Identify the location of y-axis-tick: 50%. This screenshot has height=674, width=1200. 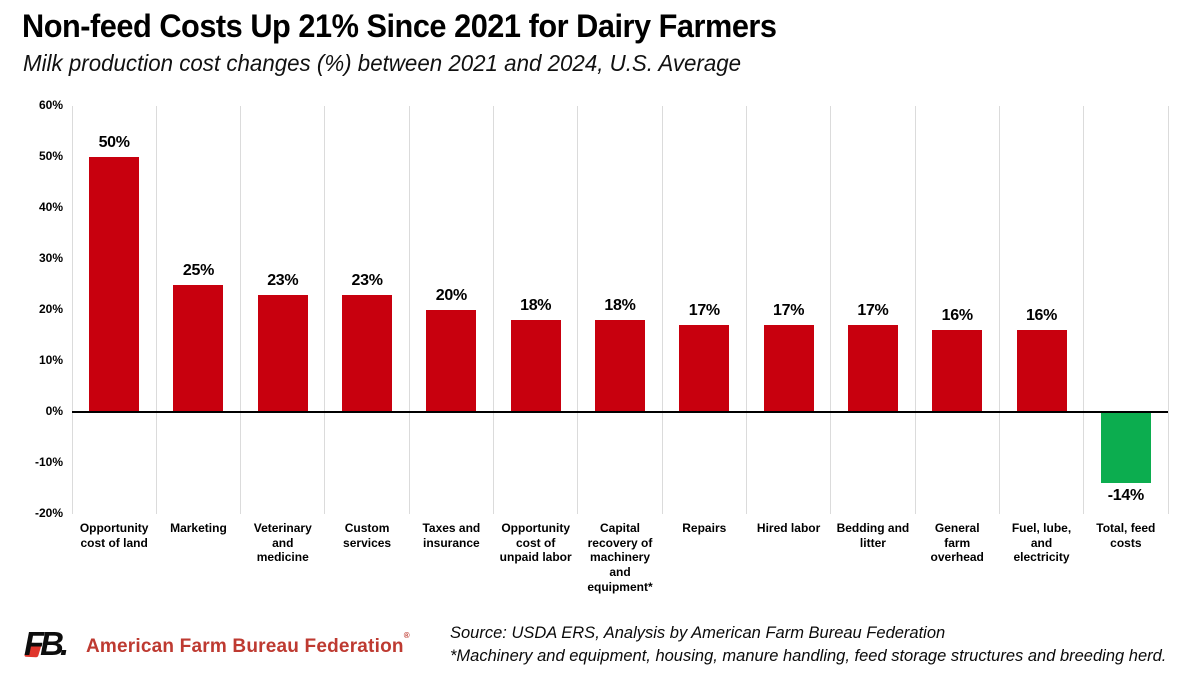
(50, 156).